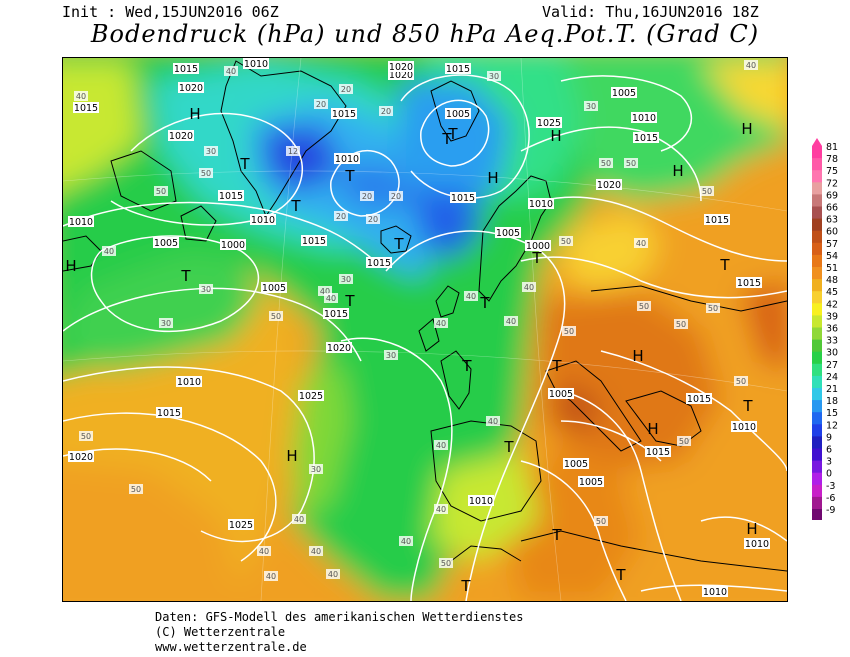 This screenshot has height=657, width=850. Describe the element at coordinates (832, 171) in the screenshot. I see `legend-value: 75` at that location.